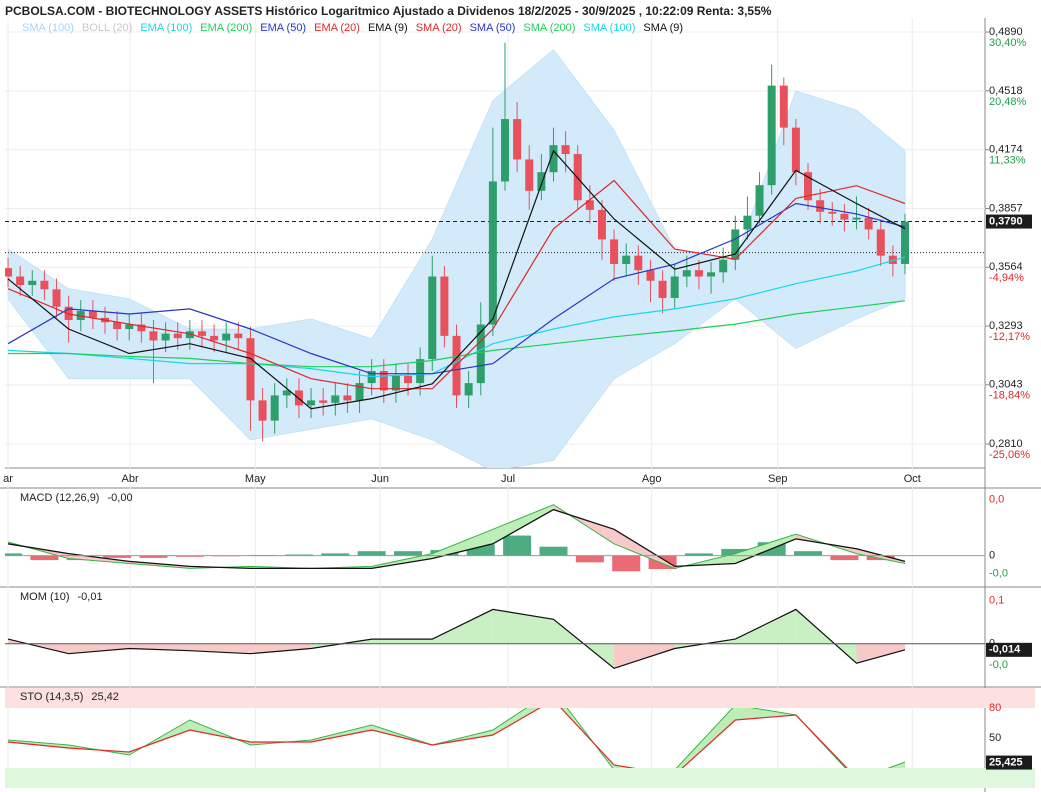 The image size is (1041, 792). Describe the element at coordinates (652, 479) in the screenshot. I see `x-tick-label: Ago` at that location.